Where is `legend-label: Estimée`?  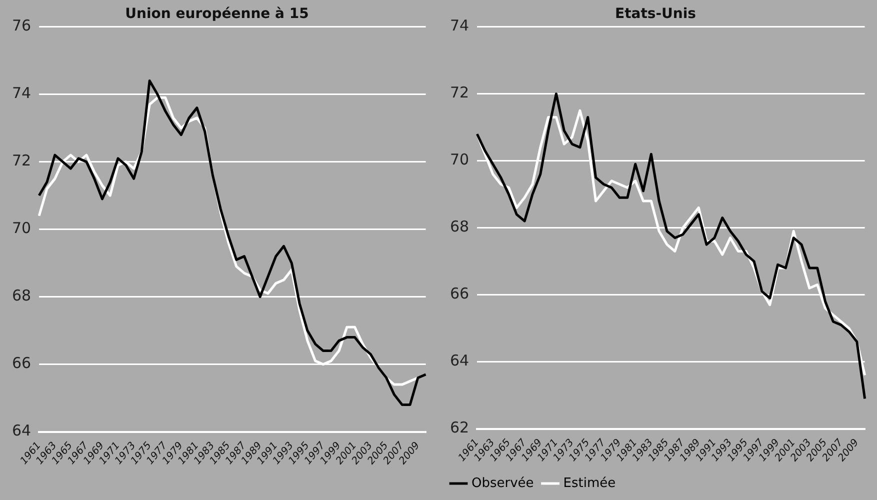
legend-label: Estimée is located at coordinates (589, 483).